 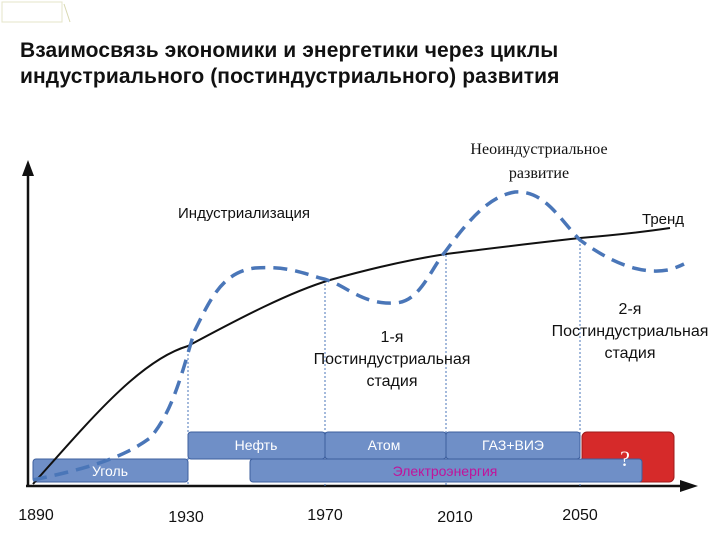 What do you see at coordinates (625, 458) in the screenshot?
I see `bar-label-unknown: ?` at bounding box center [625, 458].